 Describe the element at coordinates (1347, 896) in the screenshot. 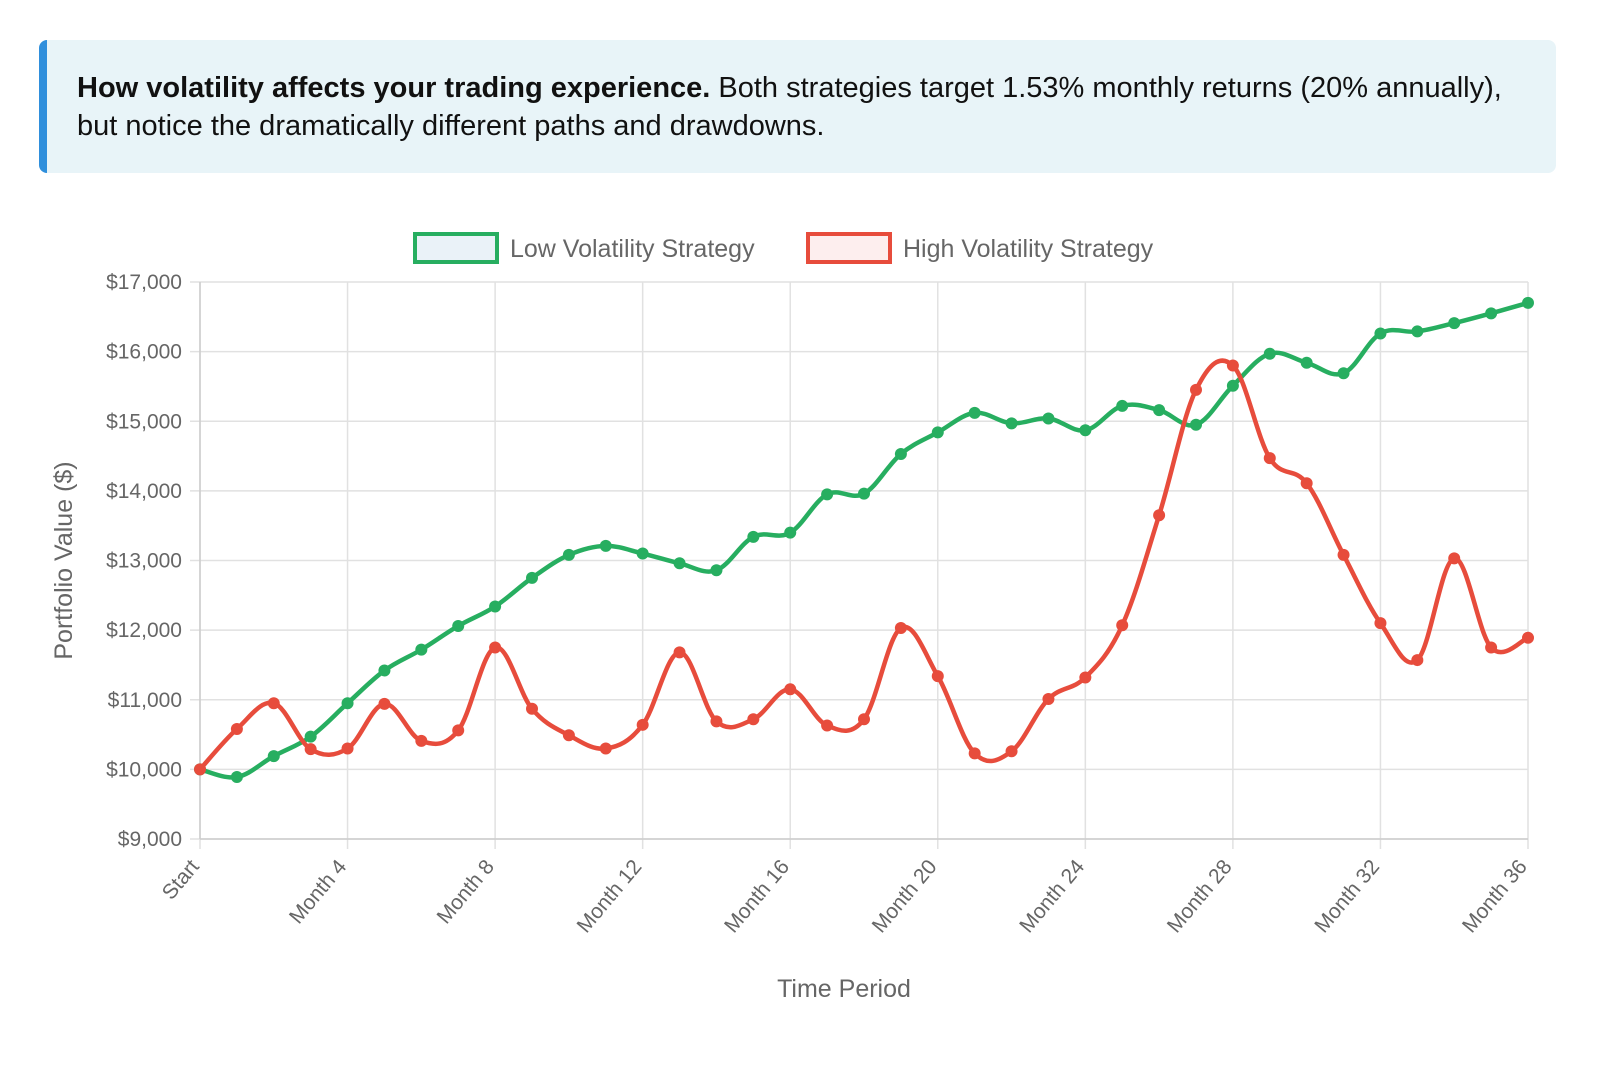

I see `x-tick-label: Month 32` at that location.